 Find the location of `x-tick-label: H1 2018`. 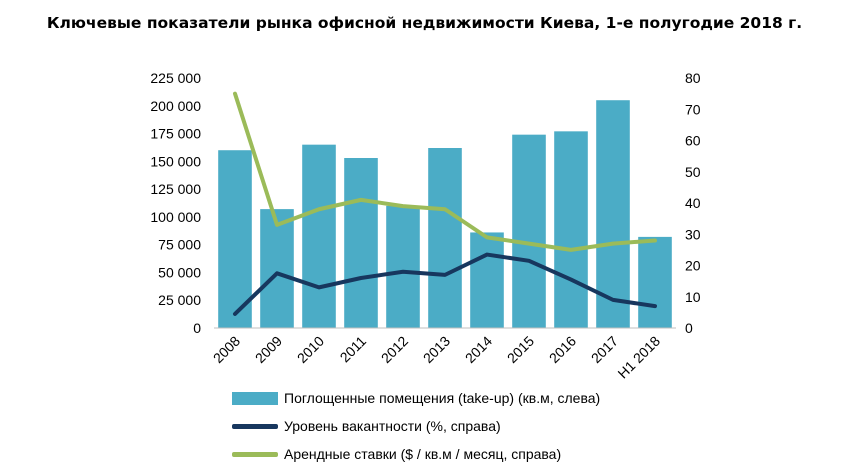

x-tick-label: H1 2018 is located at coordinates (638, 357).